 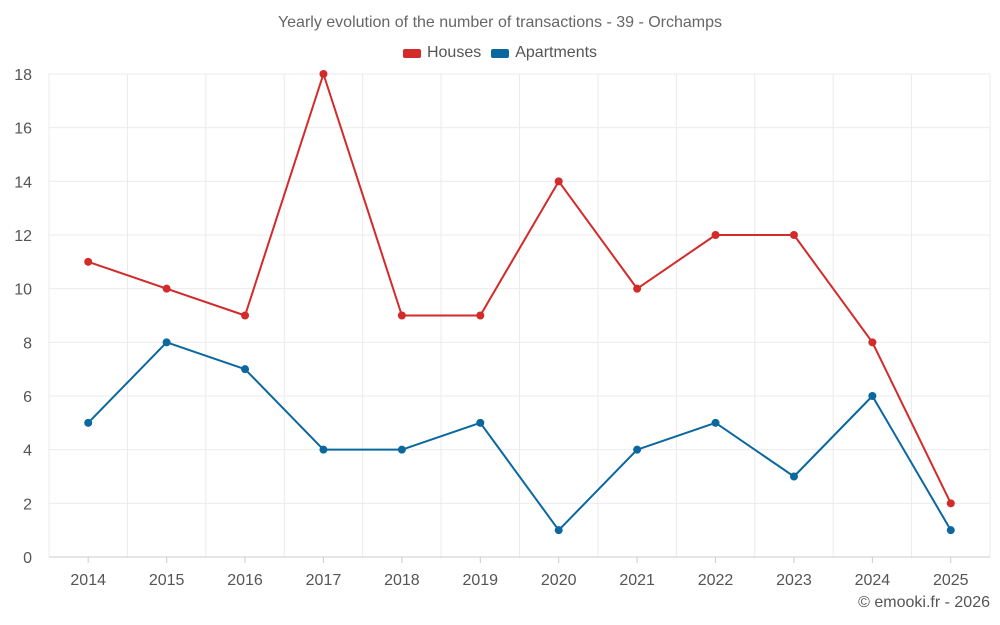 I want to click on x-tick-label: 2014, so click(x=88, y=580).